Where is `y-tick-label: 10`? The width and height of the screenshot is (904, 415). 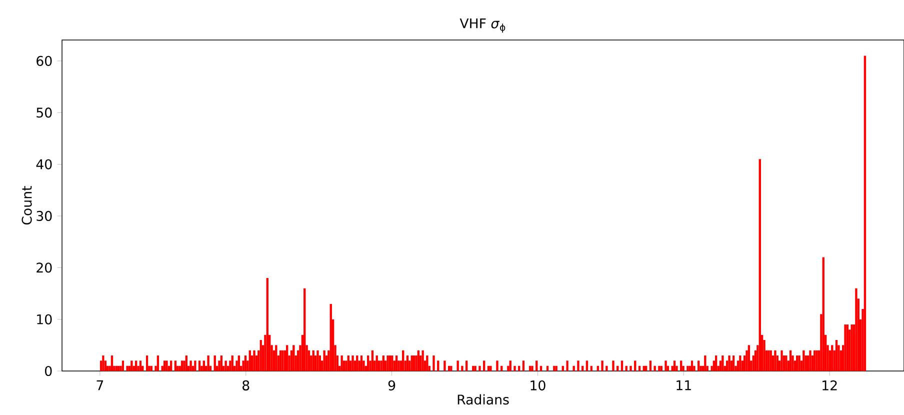 y-tick-label: 10 is located at coordinates (44, 319).